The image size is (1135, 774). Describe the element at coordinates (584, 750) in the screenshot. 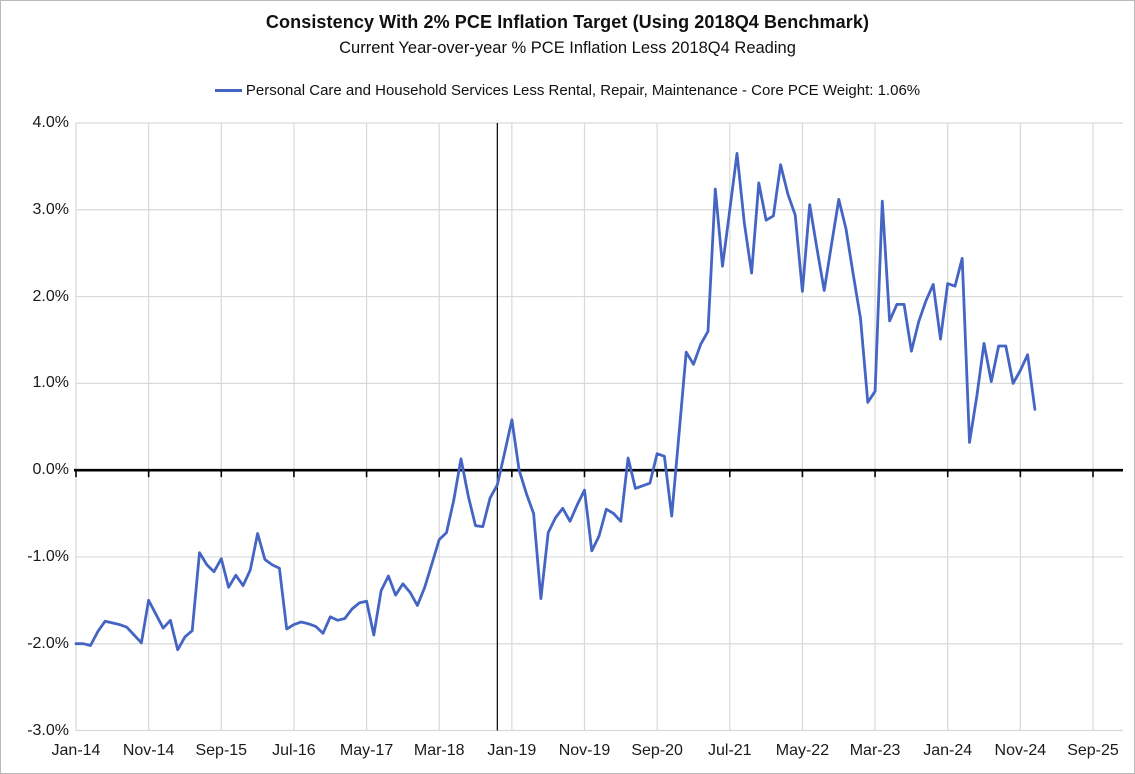

I see `x-axis-tick-label: Nov-19` at that location.